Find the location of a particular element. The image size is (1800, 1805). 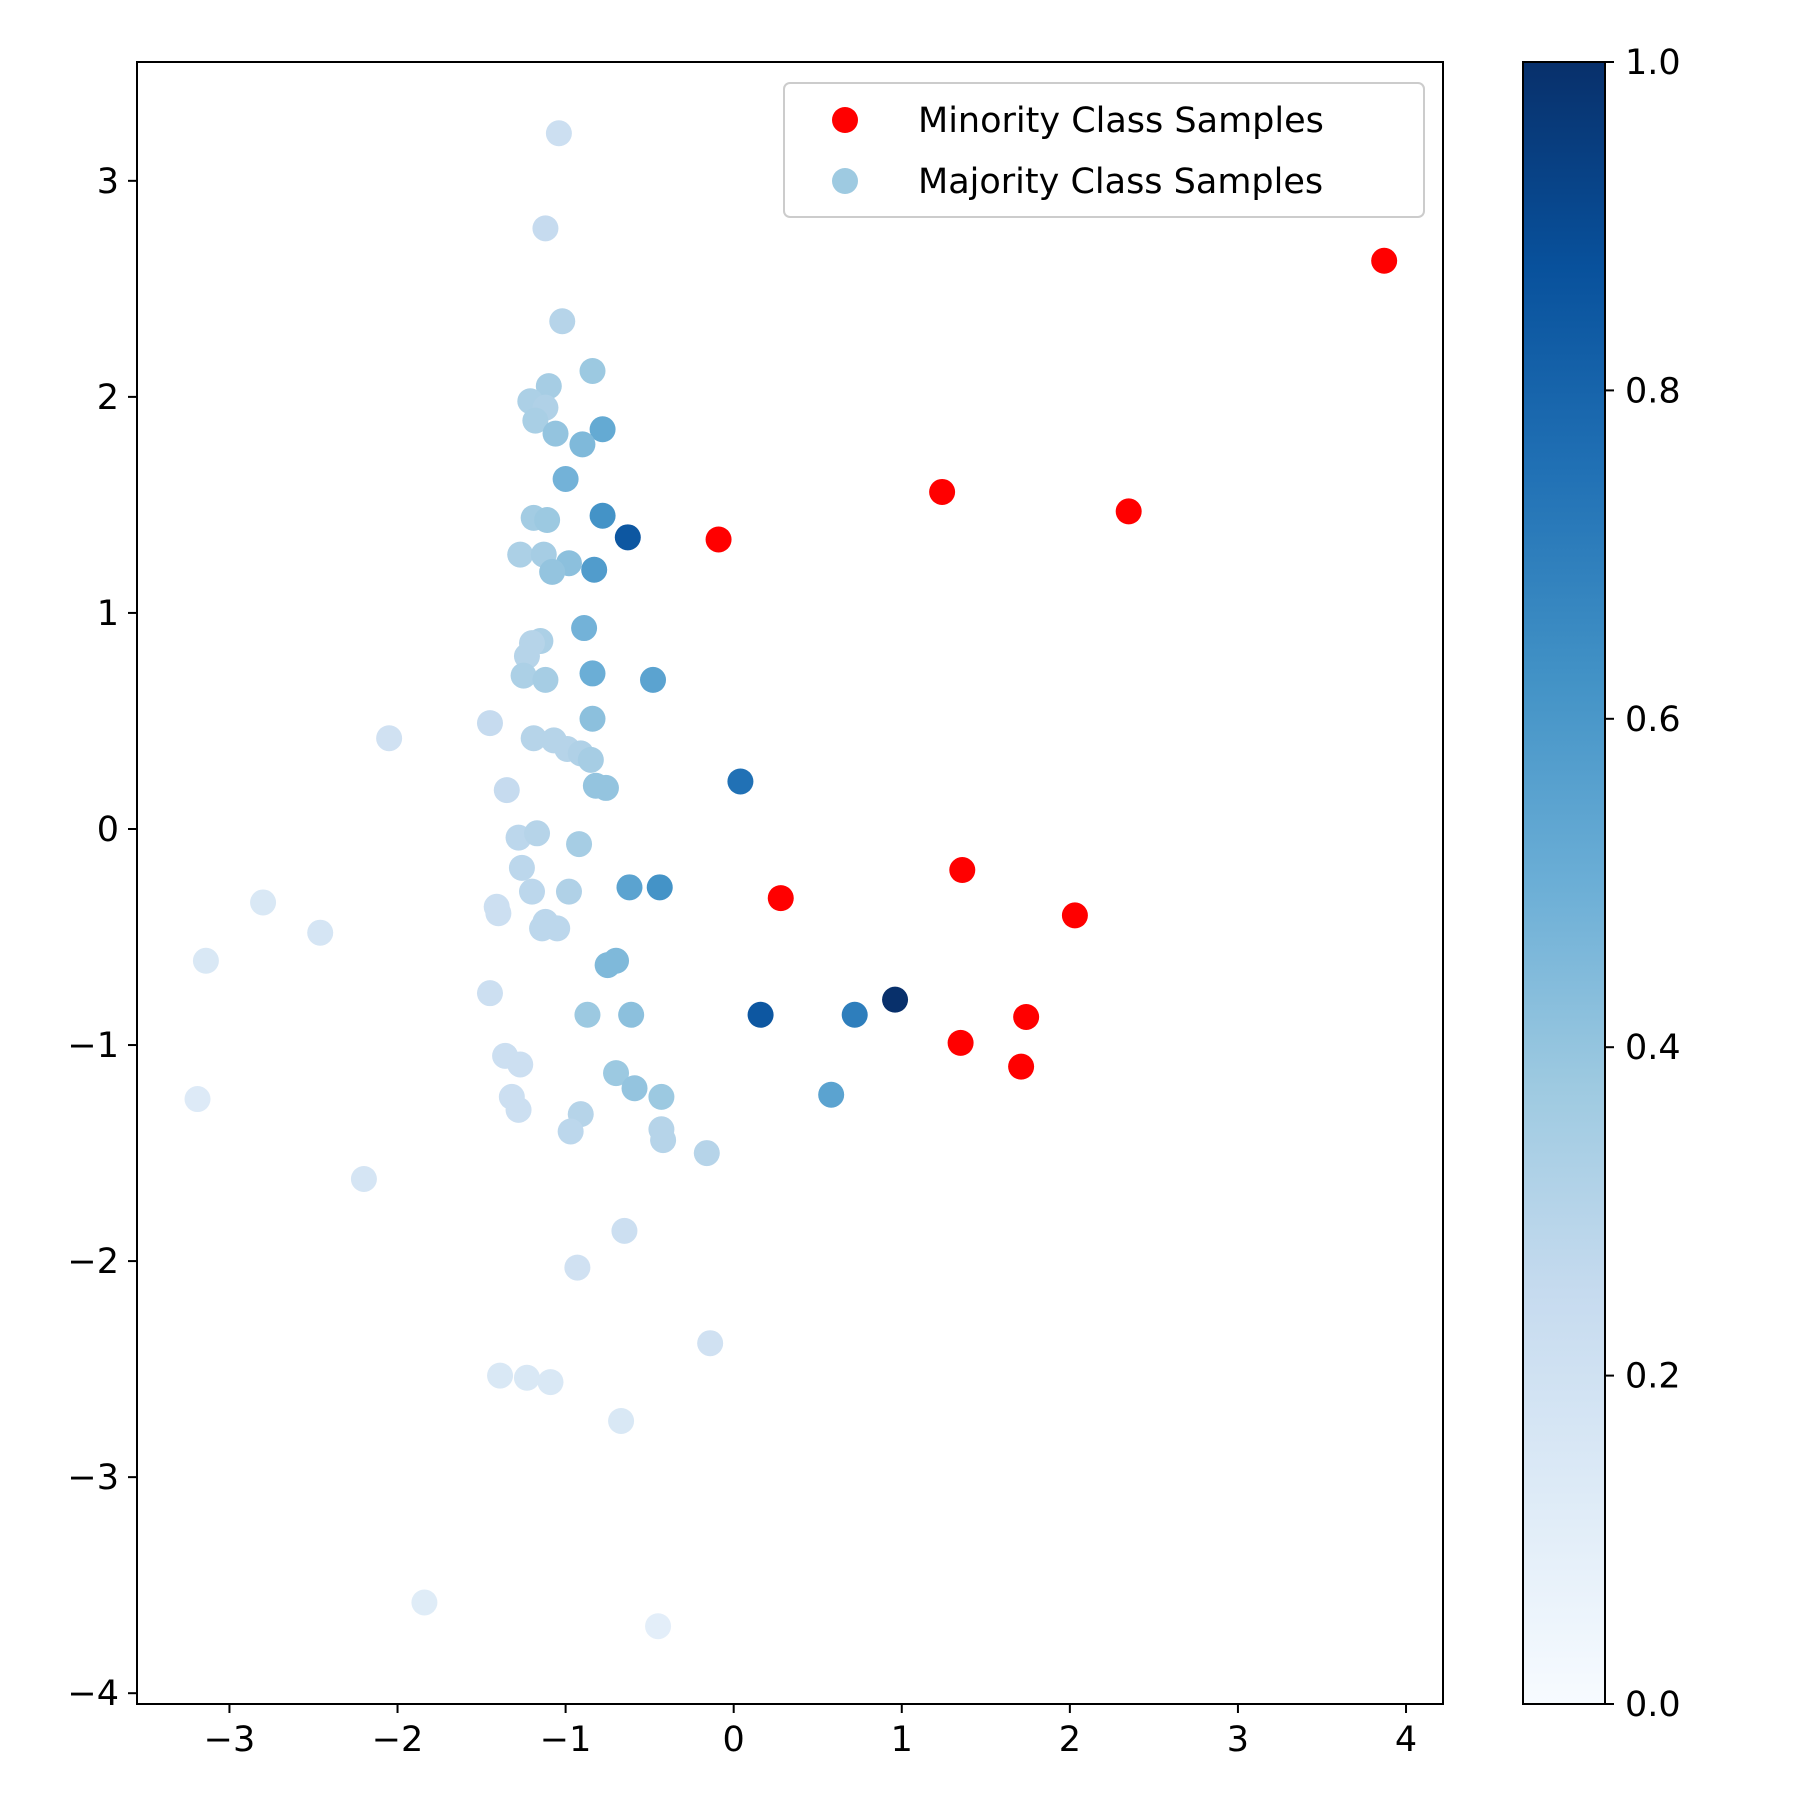

colorbar: 0.0 0.2 0.4 0.6 0.8 1.0 is located at coordinates (1601, 884).